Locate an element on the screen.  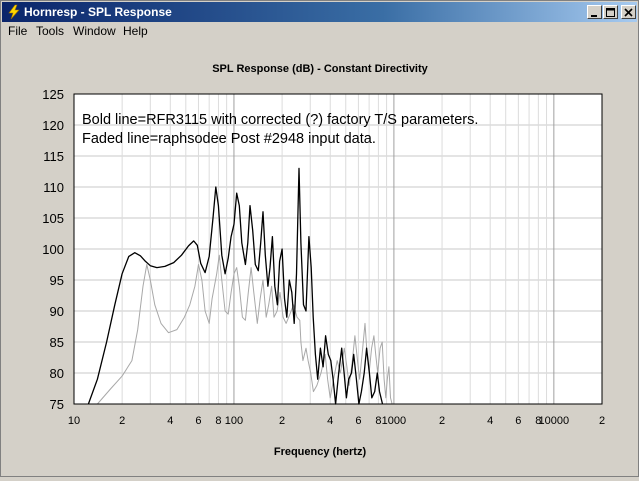
menu-file: File is located at coordinates (18, 31).